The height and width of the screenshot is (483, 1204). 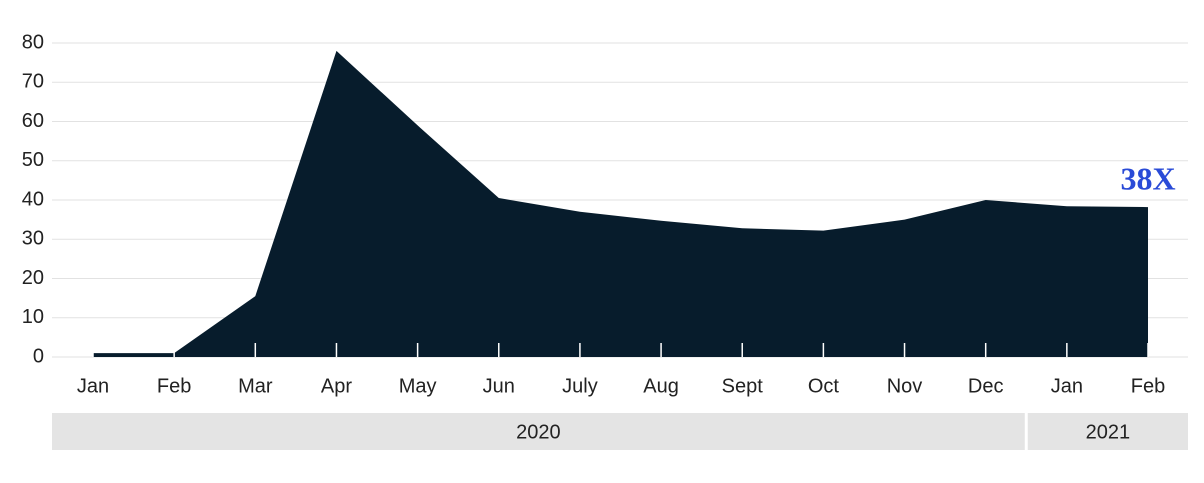 I want to click on x-tick-label: Mar, so click(x=255, y=386).